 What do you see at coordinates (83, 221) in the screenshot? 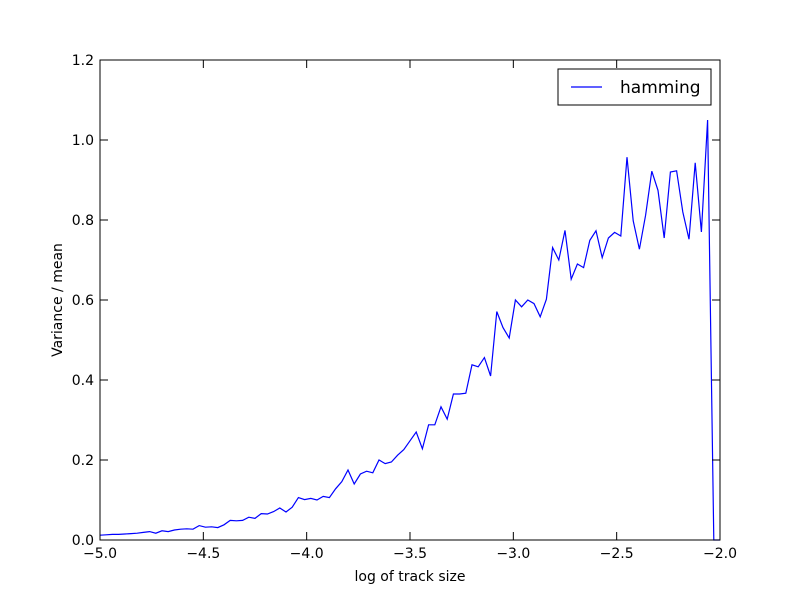
I see `y-tick-label: 0.8` at bounding box center [83, 221].